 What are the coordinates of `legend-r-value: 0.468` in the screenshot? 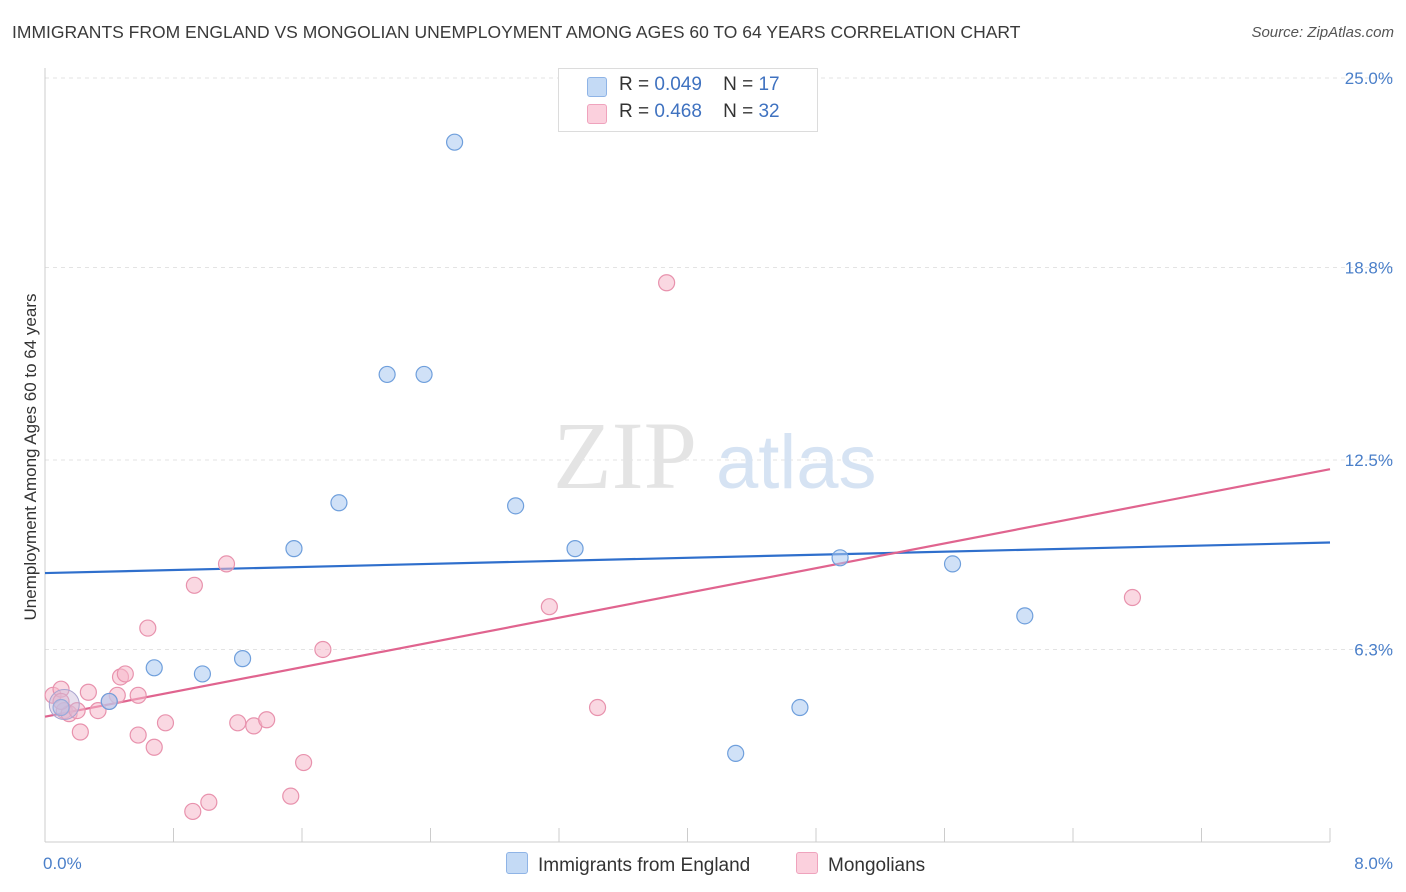 It's located at (678, 111).